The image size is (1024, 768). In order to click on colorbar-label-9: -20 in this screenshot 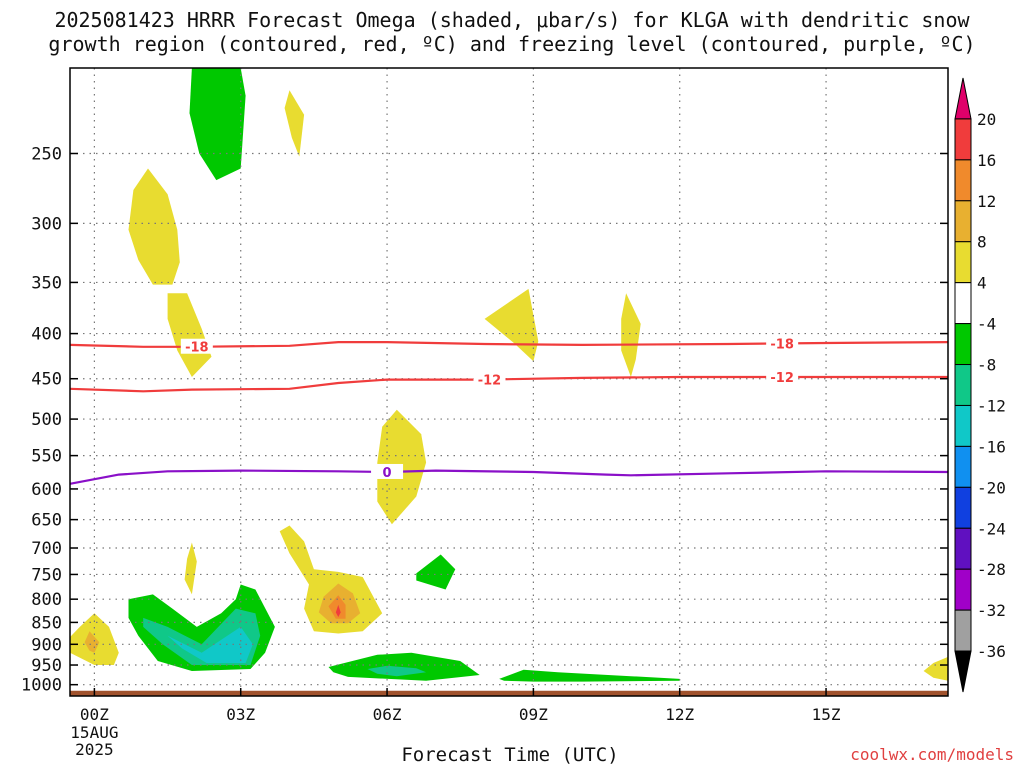, I will do `click(991, 487)`.